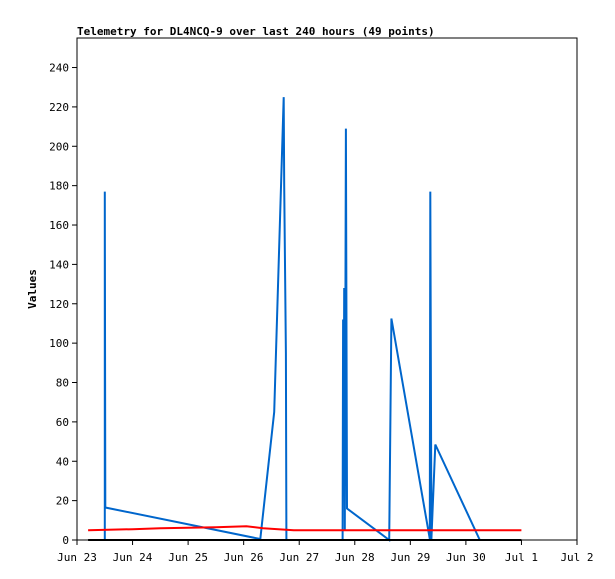 The width and height of the screenshot is (615, 579). I want to click on y-tick-label: 140, so click(59, 264).